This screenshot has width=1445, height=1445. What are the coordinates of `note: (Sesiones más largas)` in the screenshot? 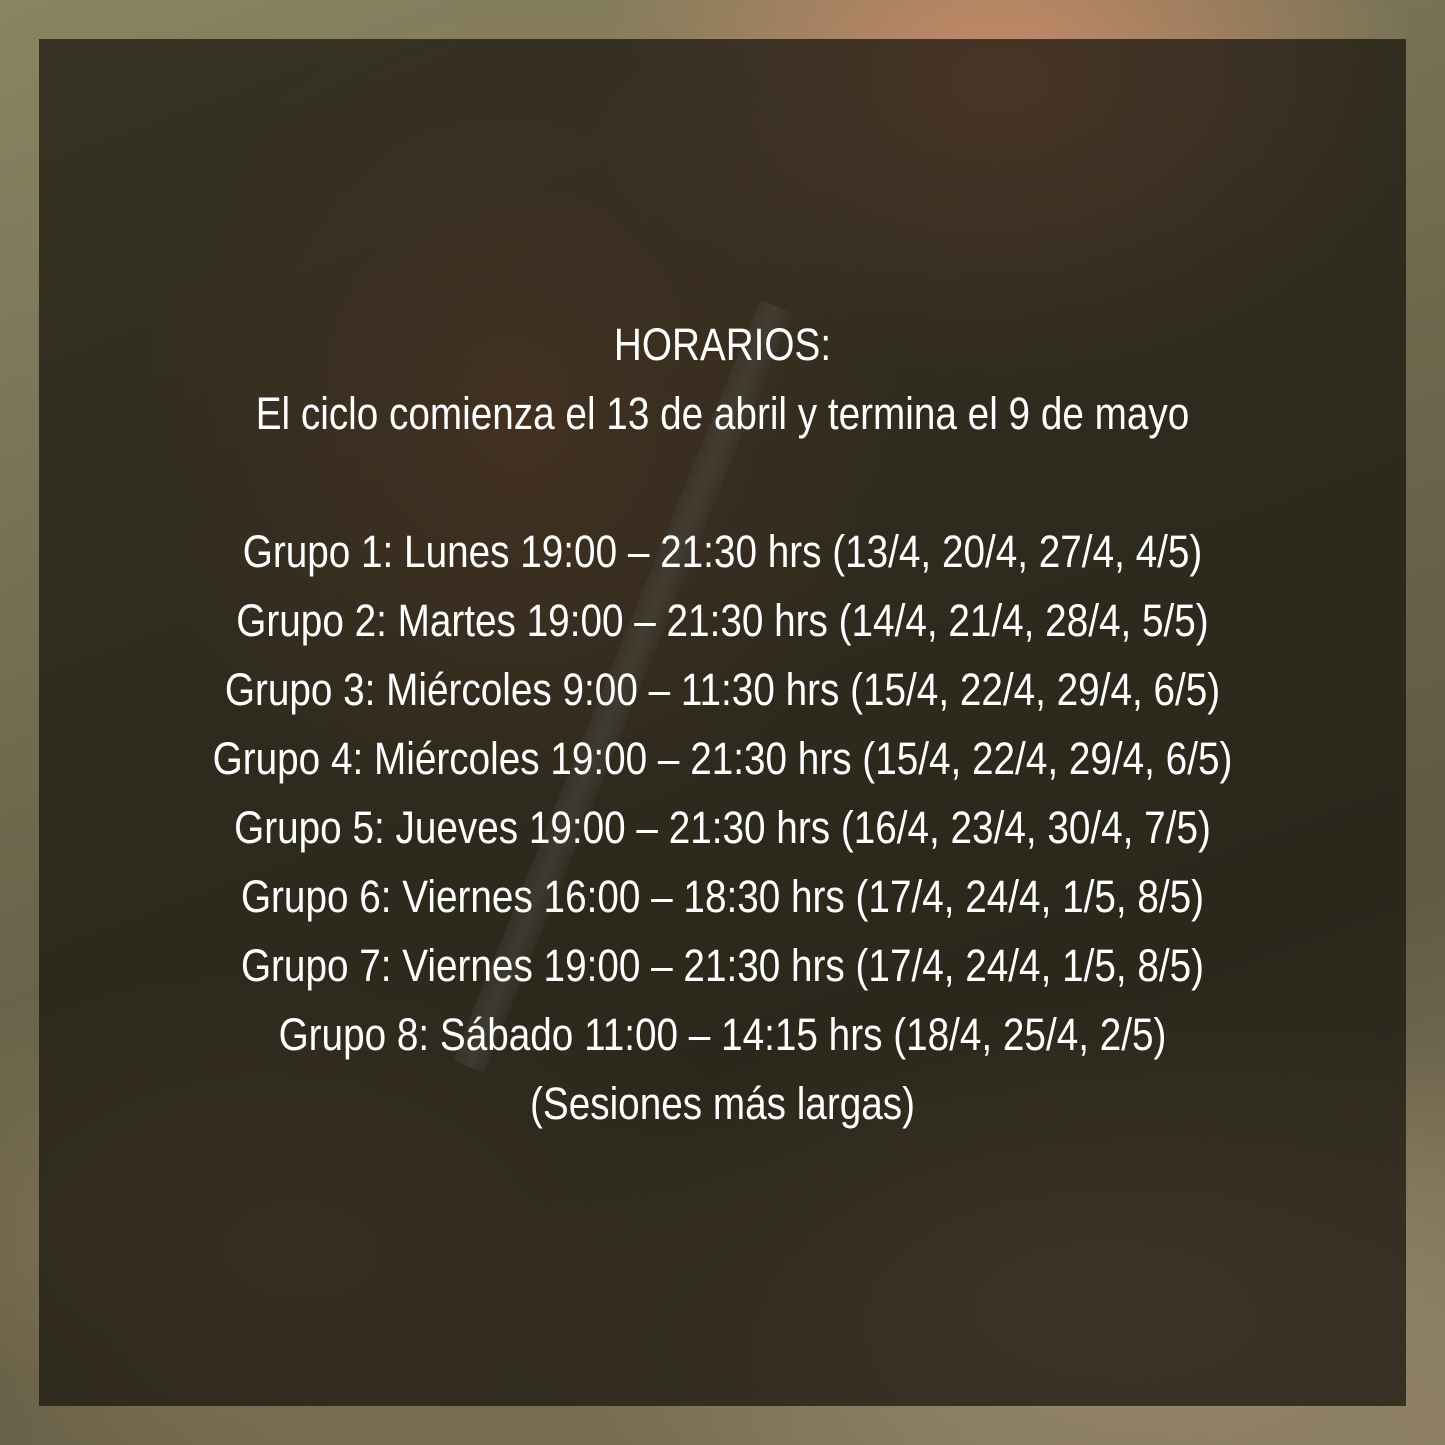 It's located at (722, 1103).